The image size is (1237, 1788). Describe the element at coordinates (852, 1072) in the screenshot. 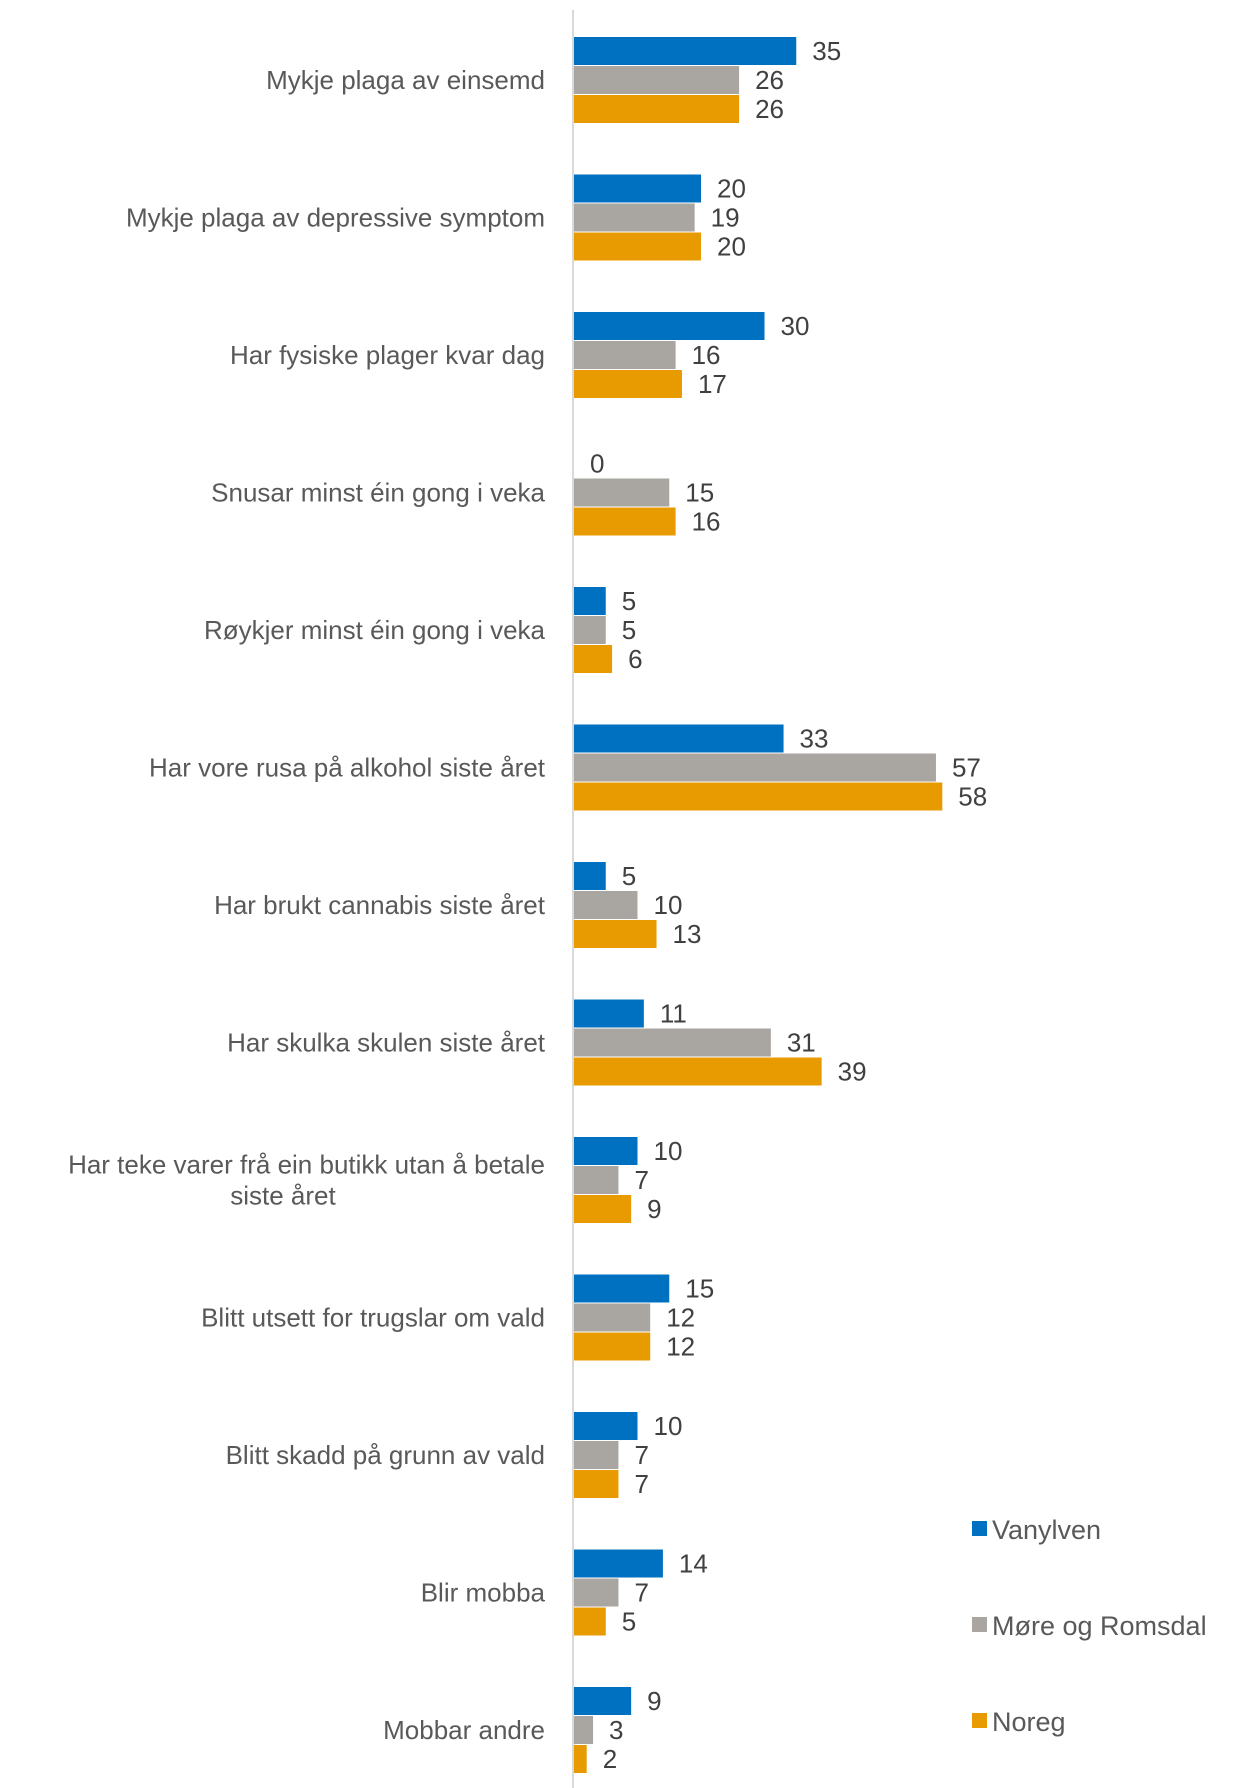

I see `data-label: 39` at that location.